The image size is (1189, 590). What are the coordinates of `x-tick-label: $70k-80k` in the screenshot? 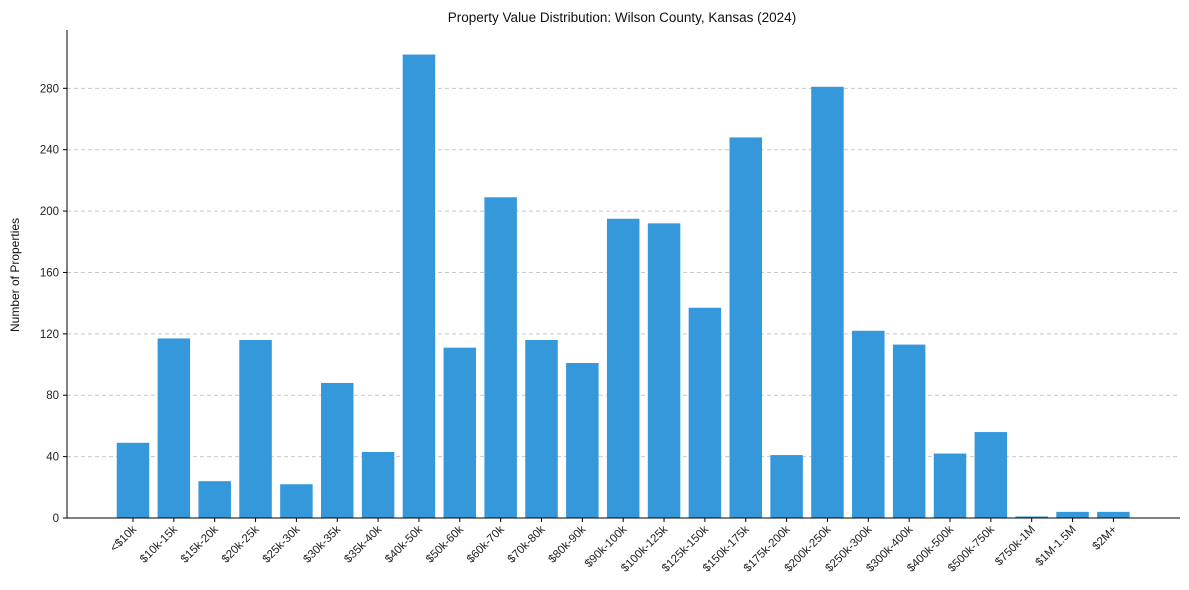 It's located at (527, 544).